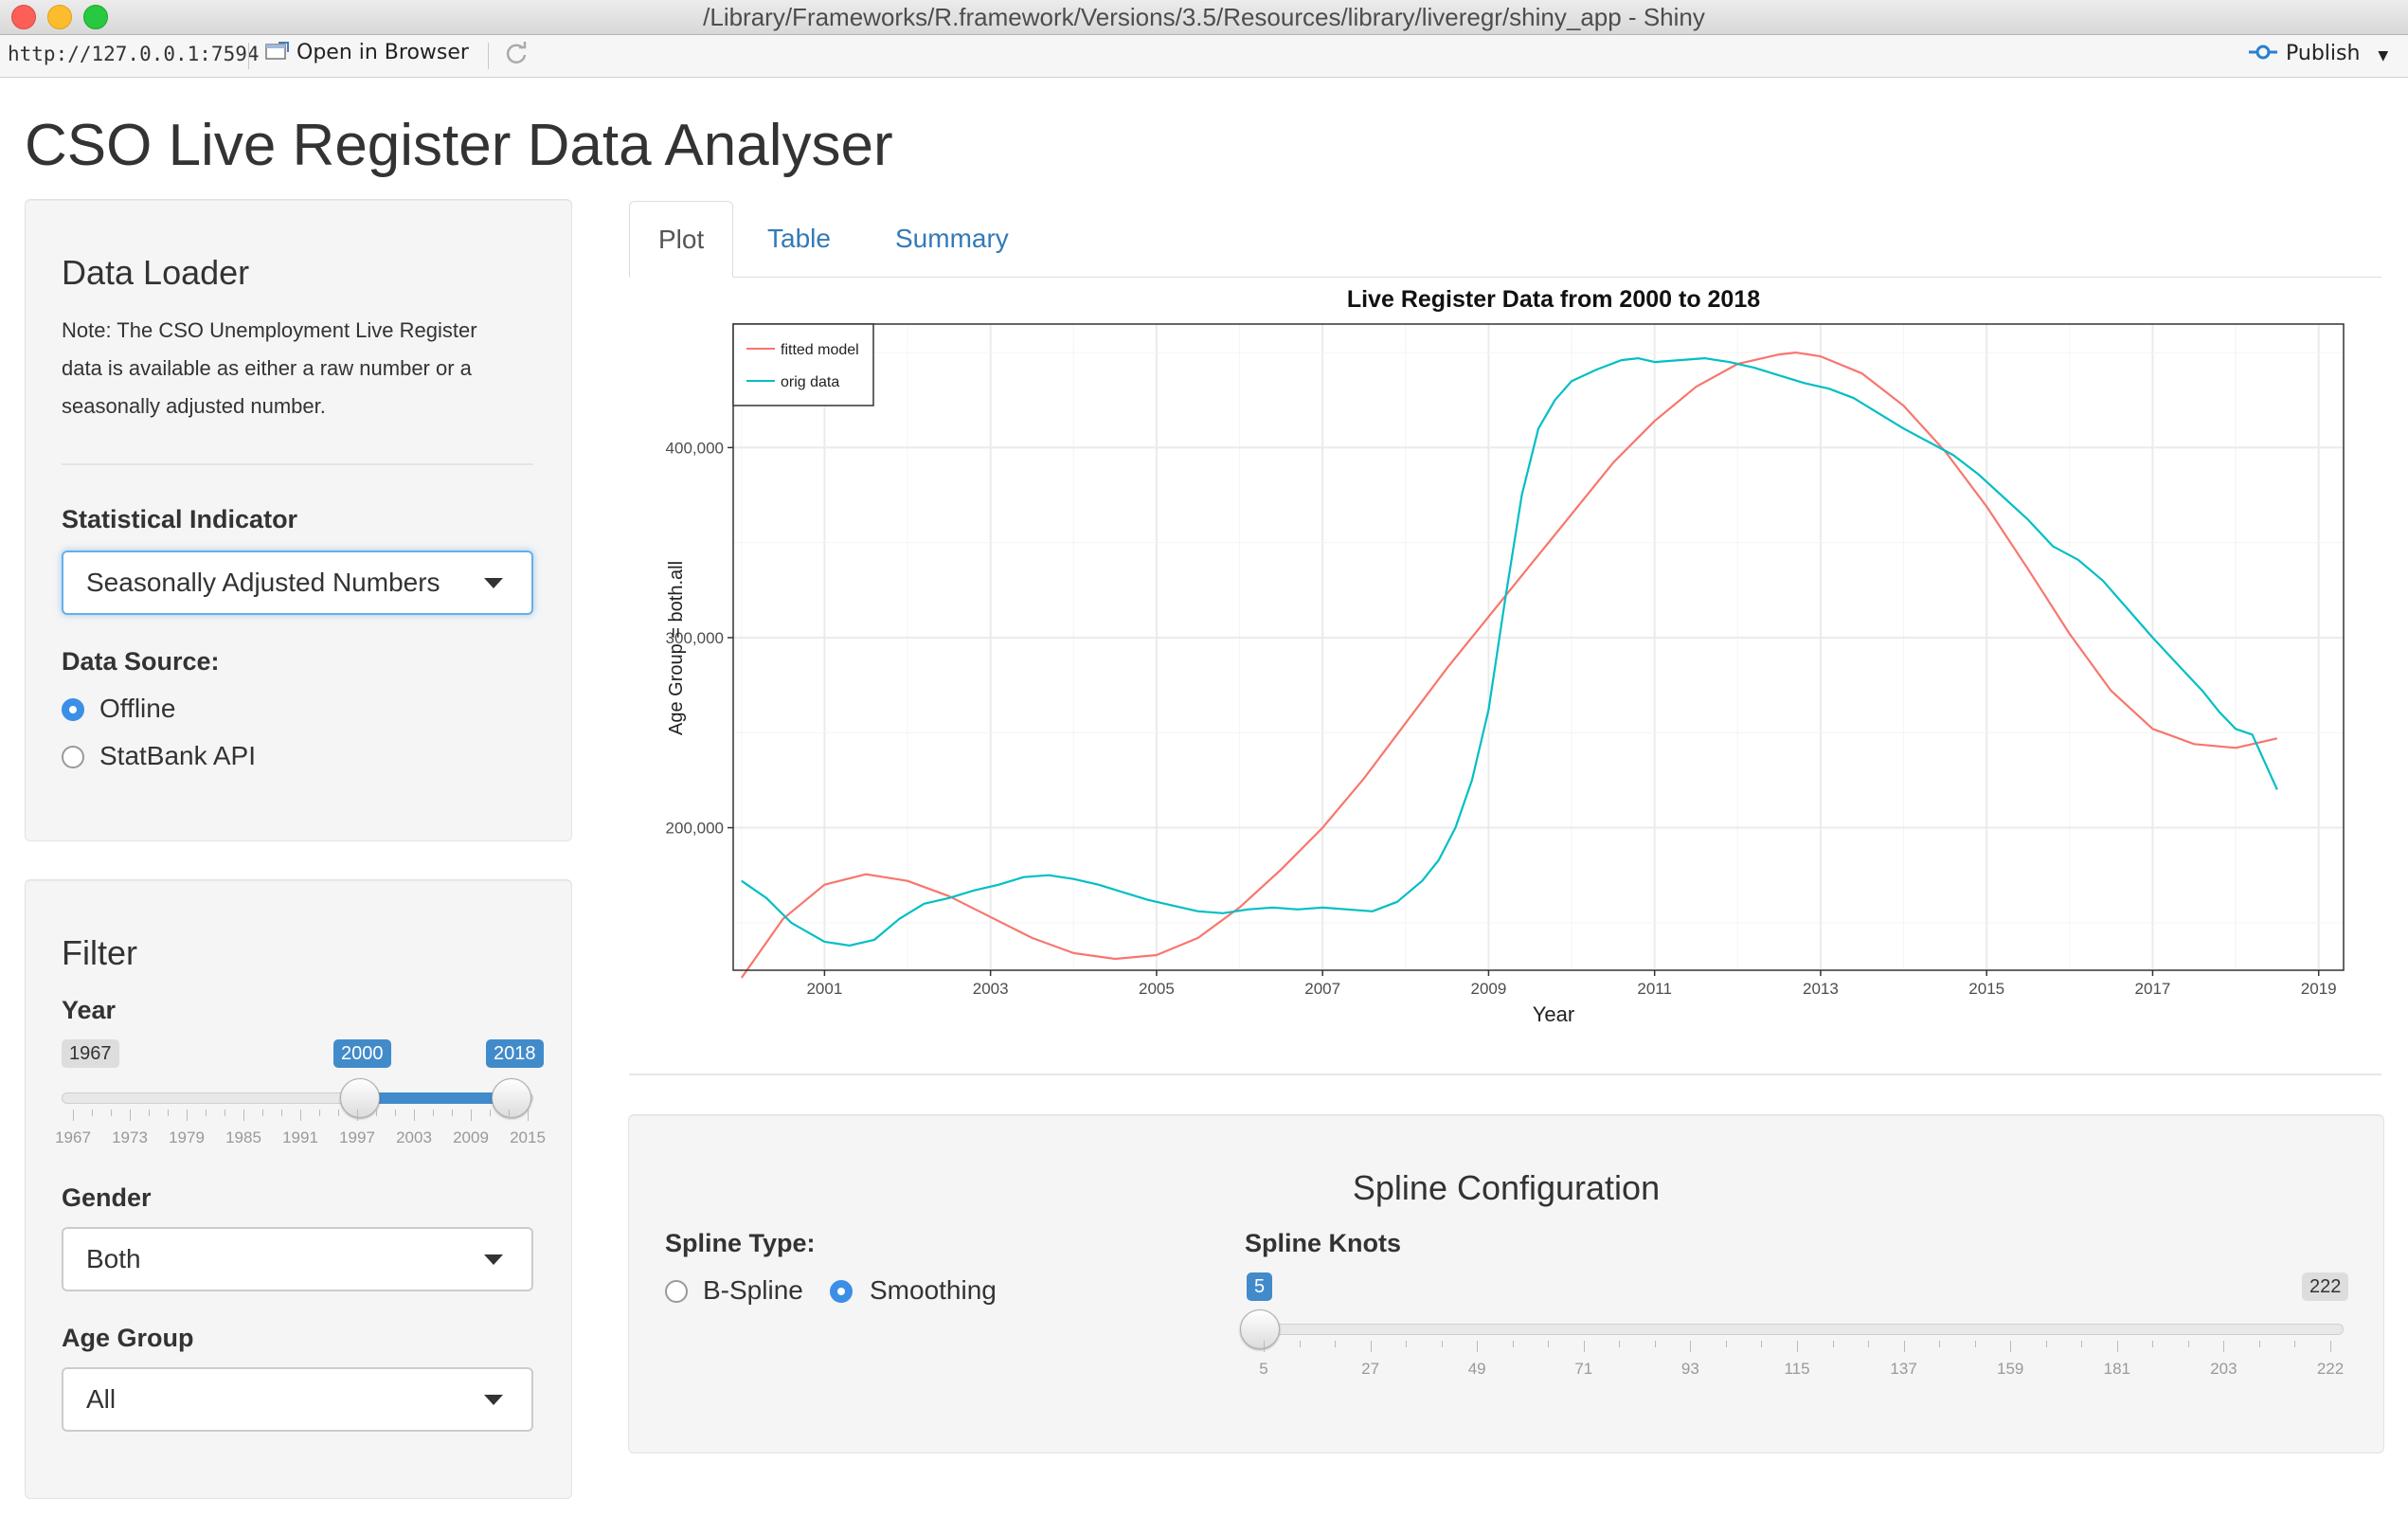 The image size is (2408, 1516). Describe the element at coordinates (137, 708) in the screenshot. I see `radio-offline-label: Offline` at that location.